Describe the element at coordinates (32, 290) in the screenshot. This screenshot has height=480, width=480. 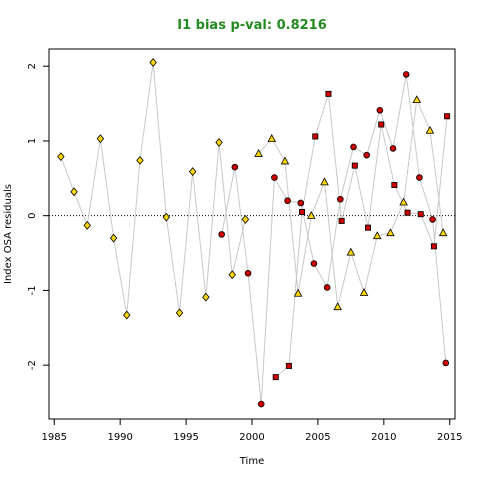
I see `y-tick-label: -1` at that location.